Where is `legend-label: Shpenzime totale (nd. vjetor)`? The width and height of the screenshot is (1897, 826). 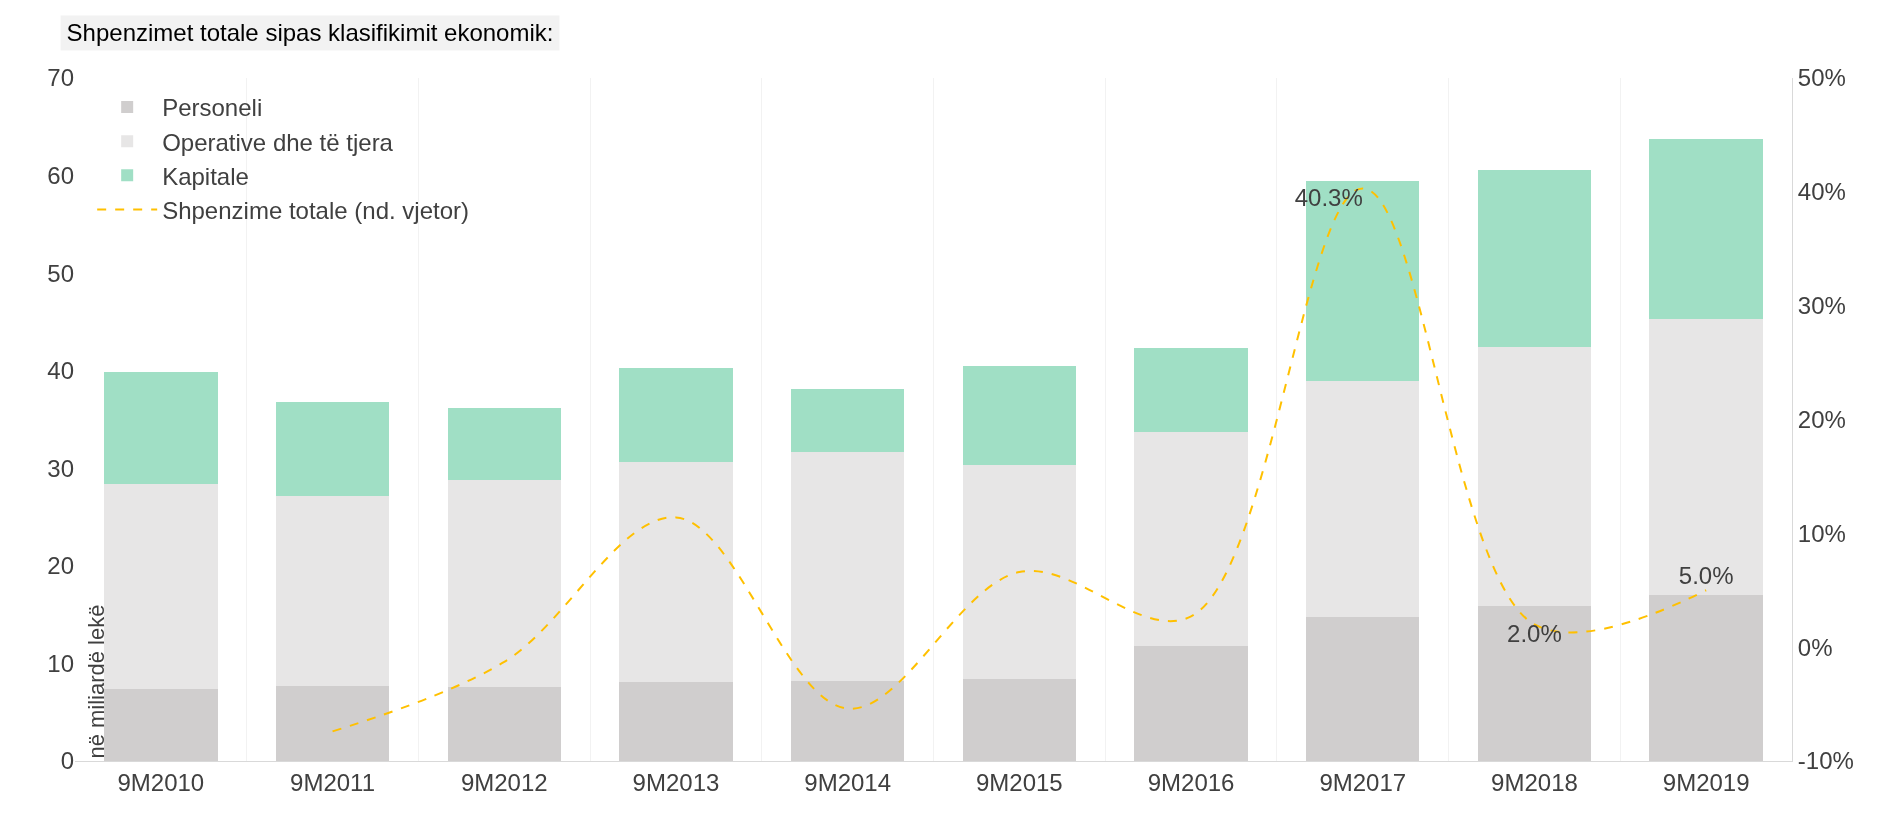 legend-label: Shpenzime totale (nd. vjetor) is located at coordinates (315, 210).